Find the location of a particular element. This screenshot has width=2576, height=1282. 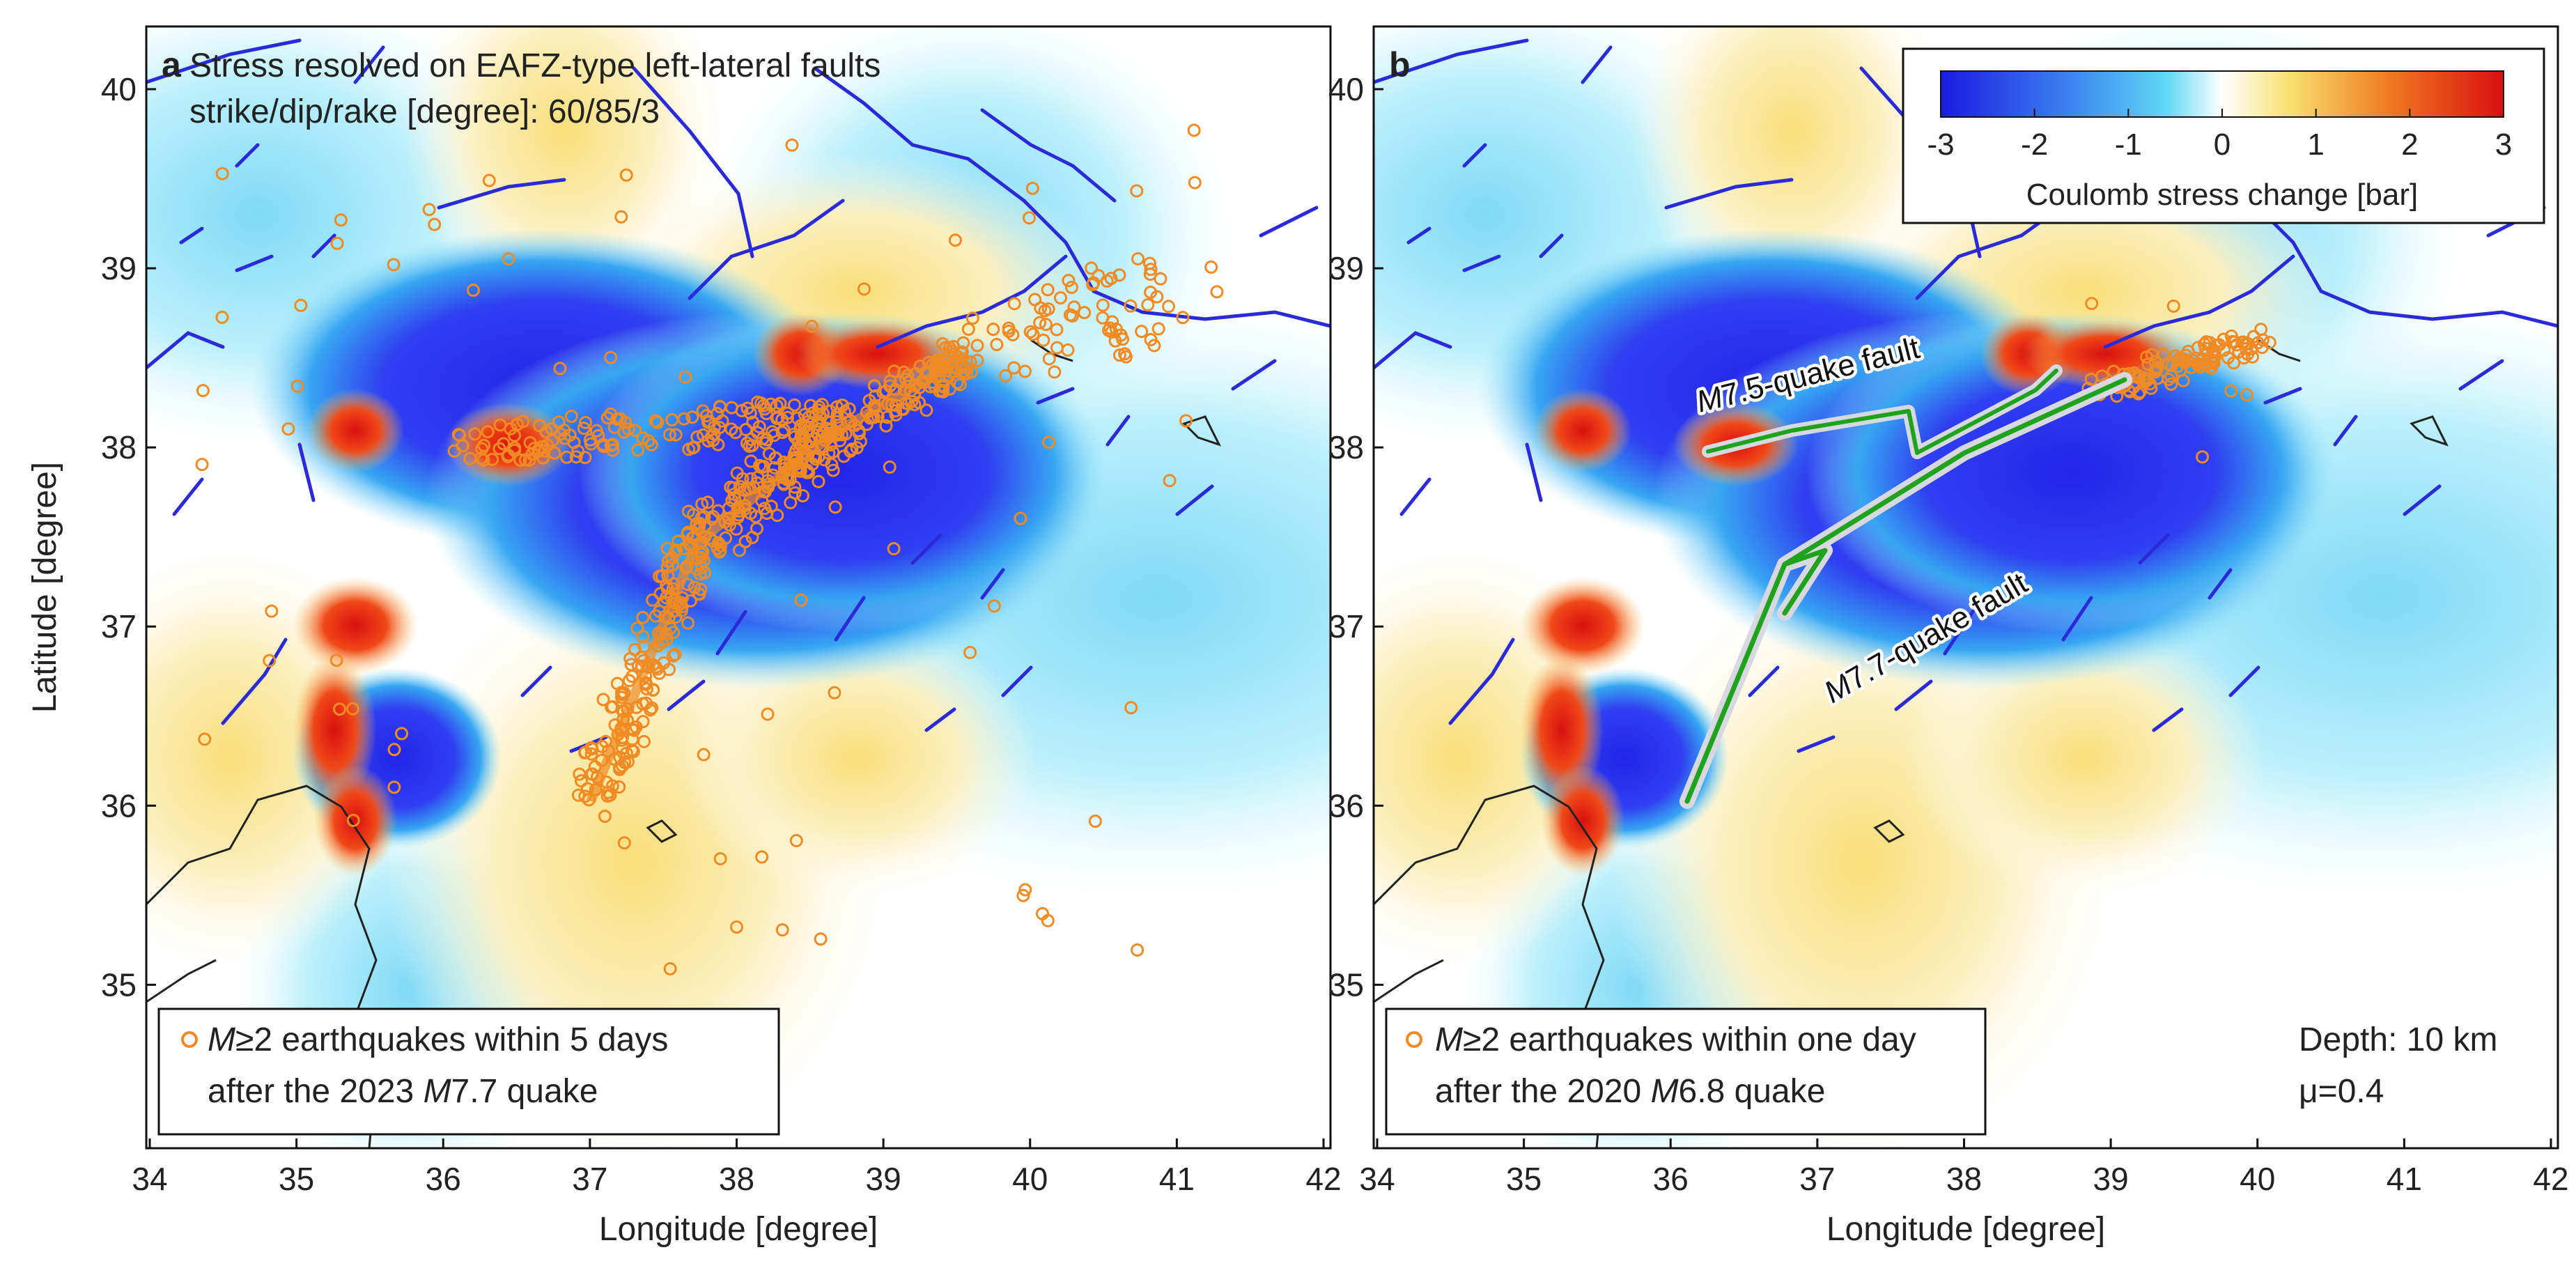

colorbar-tick-label: 0 is located at coordinates (2222, 145).